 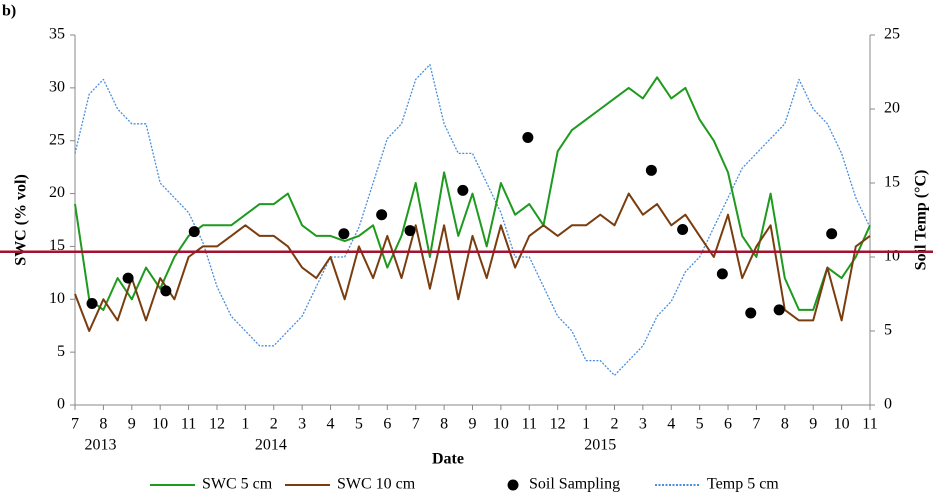 What do you see at coordinates (61, 404) in the screenshot?
I see `y-tick-label: 0` at bounding box center [61, 404].